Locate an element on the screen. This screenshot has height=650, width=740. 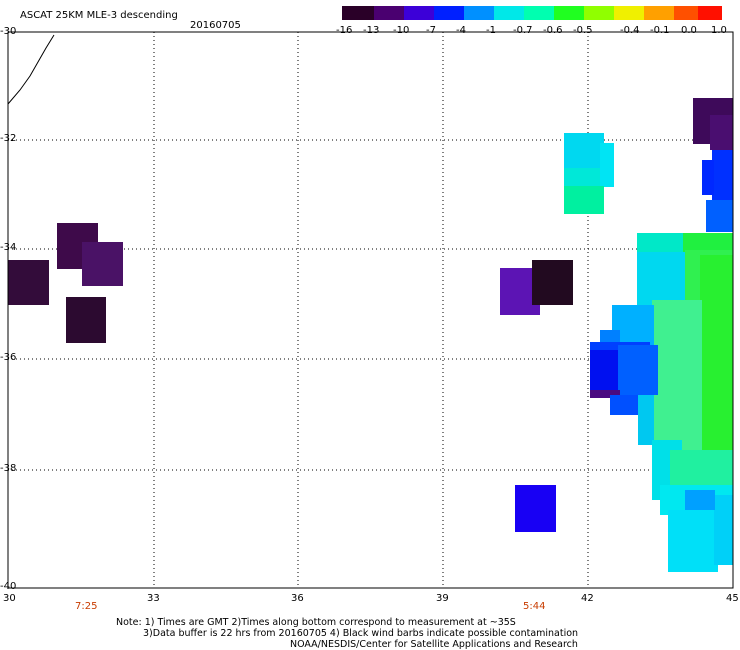
map-title: ASCAT 25KM MLE-3 descending is located at coordinates (99, 15).